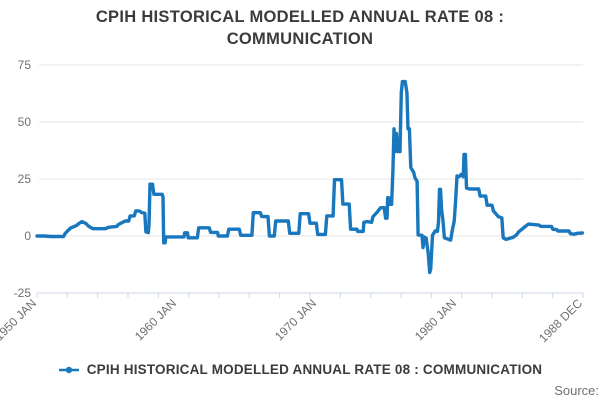  Describe the element at coordinates (68, 369) in the screenshot. I see `legend-marker-icon` at that location.